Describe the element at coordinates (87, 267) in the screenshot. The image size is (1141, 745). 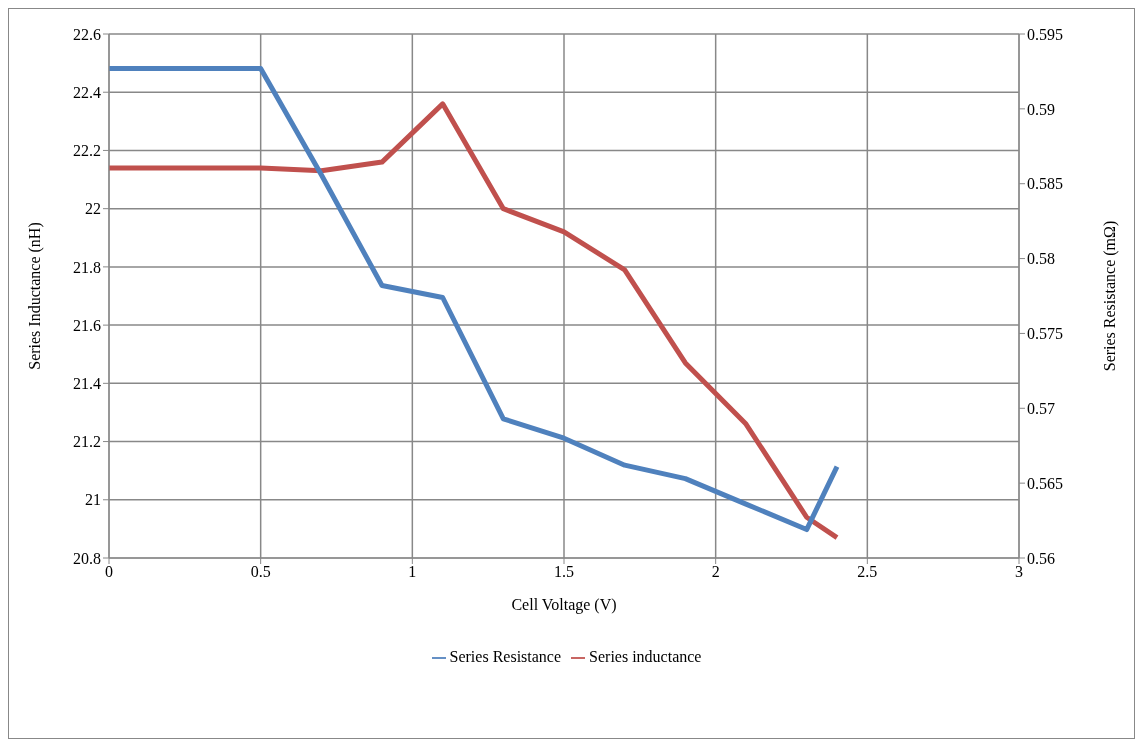
I see `y-tick-label: 21.8` at that location.